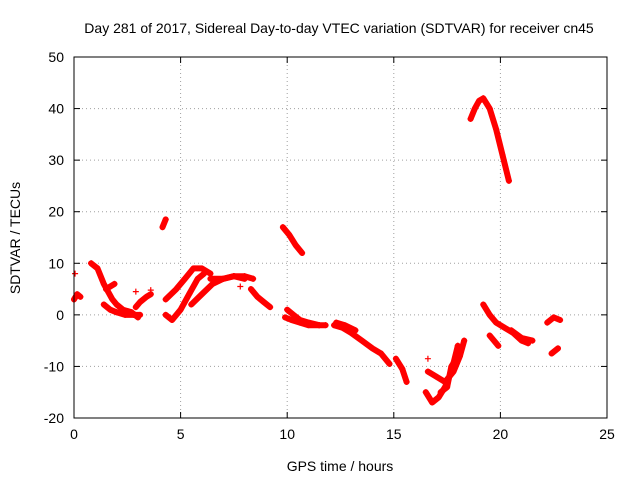  Describe the element at coordinates (122, 309) in the screenshot. I see `series-s3` at that location.